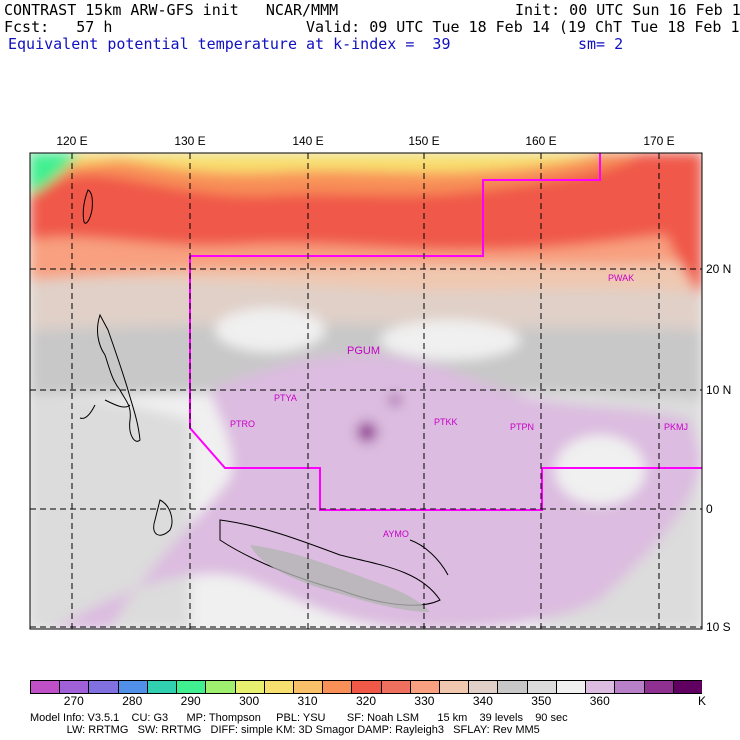 The width and height of the screenshot is (740, 740). I want to click on colorbar-tick-label: 290, so click(190, 701).